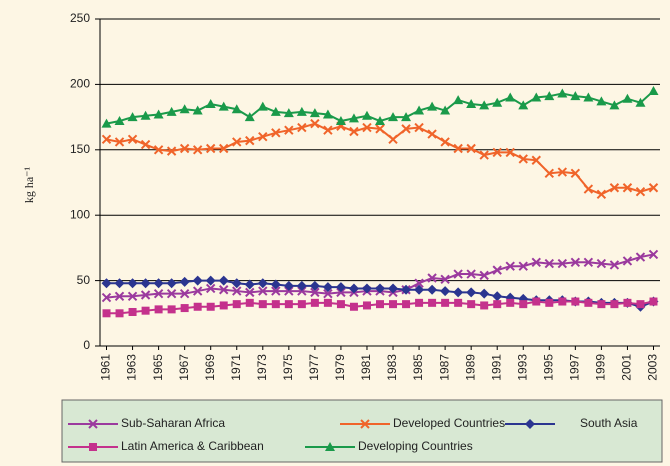  Describe the element at coordinates (415, 446) in the screenshot. I see `legend-label: Developing Countries` at that location.